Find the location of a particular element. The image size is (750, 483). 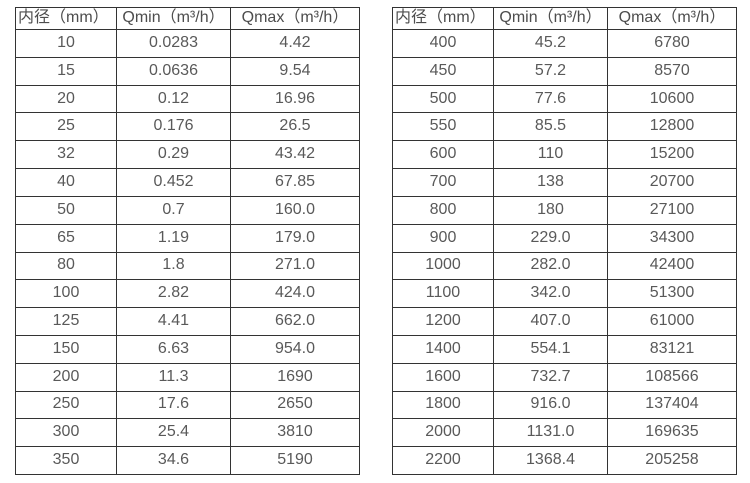

table-cell: 110 is located at coordinates (550, 155).